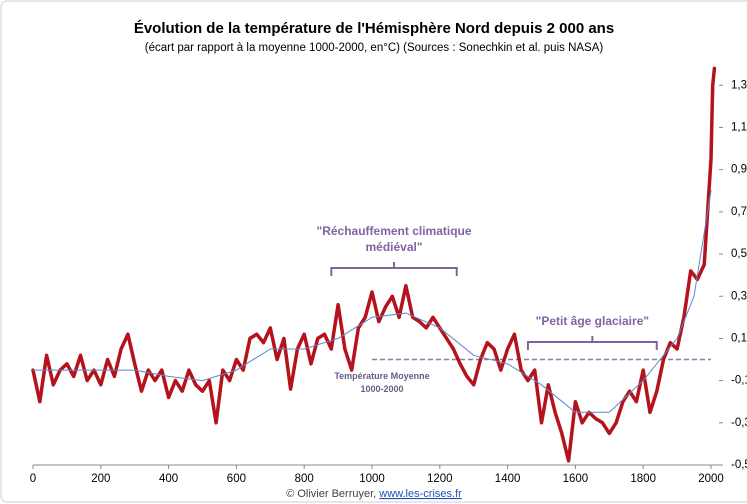  Describe the element at coordinates (372, 479) in the screenshot. I see `x-tick-label: 1000` at that location.